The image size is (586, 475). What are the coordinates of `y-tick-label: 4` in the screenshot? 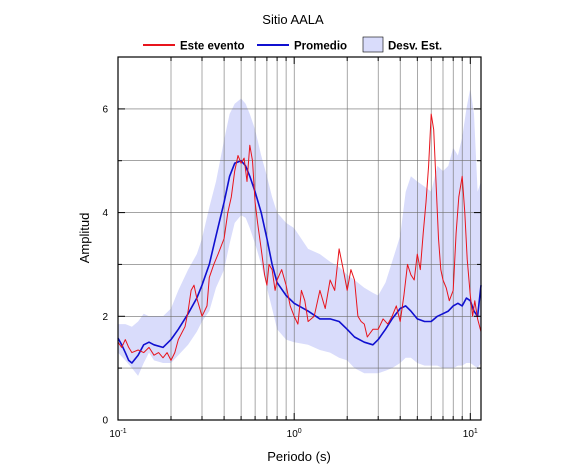 It's located at (105, 213).